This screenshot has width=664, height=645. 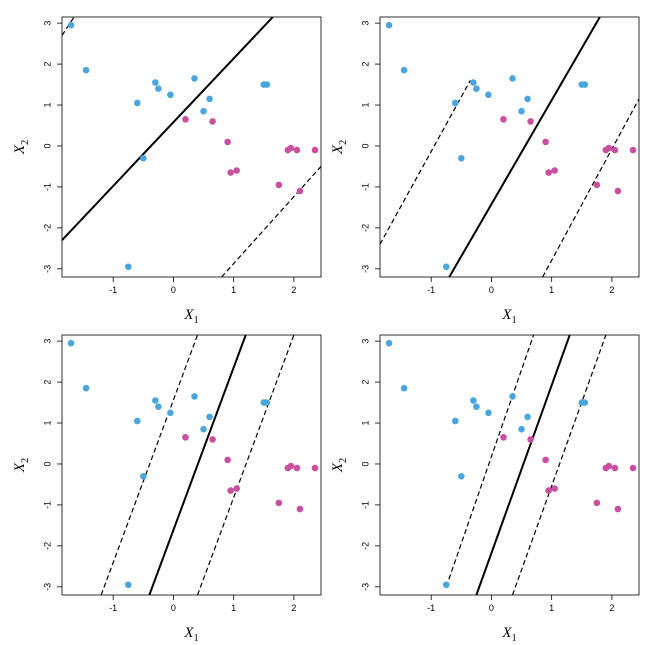 What do you see at coordinates (190, 316) in the screenshot?
I see `x-axis-label: X1` at bounding box center [190, 316].